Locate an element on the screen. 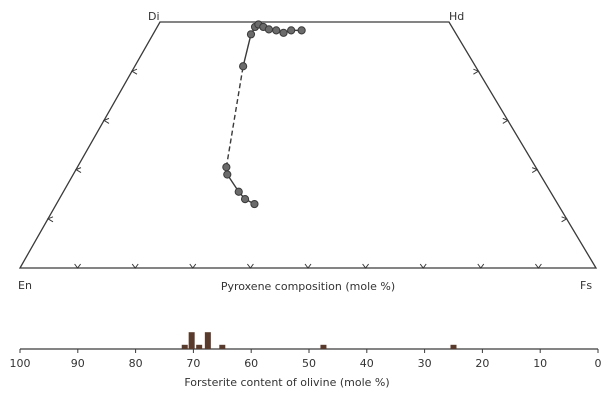  olivine-tick-label: 50 is located at coordinates (309, 363).